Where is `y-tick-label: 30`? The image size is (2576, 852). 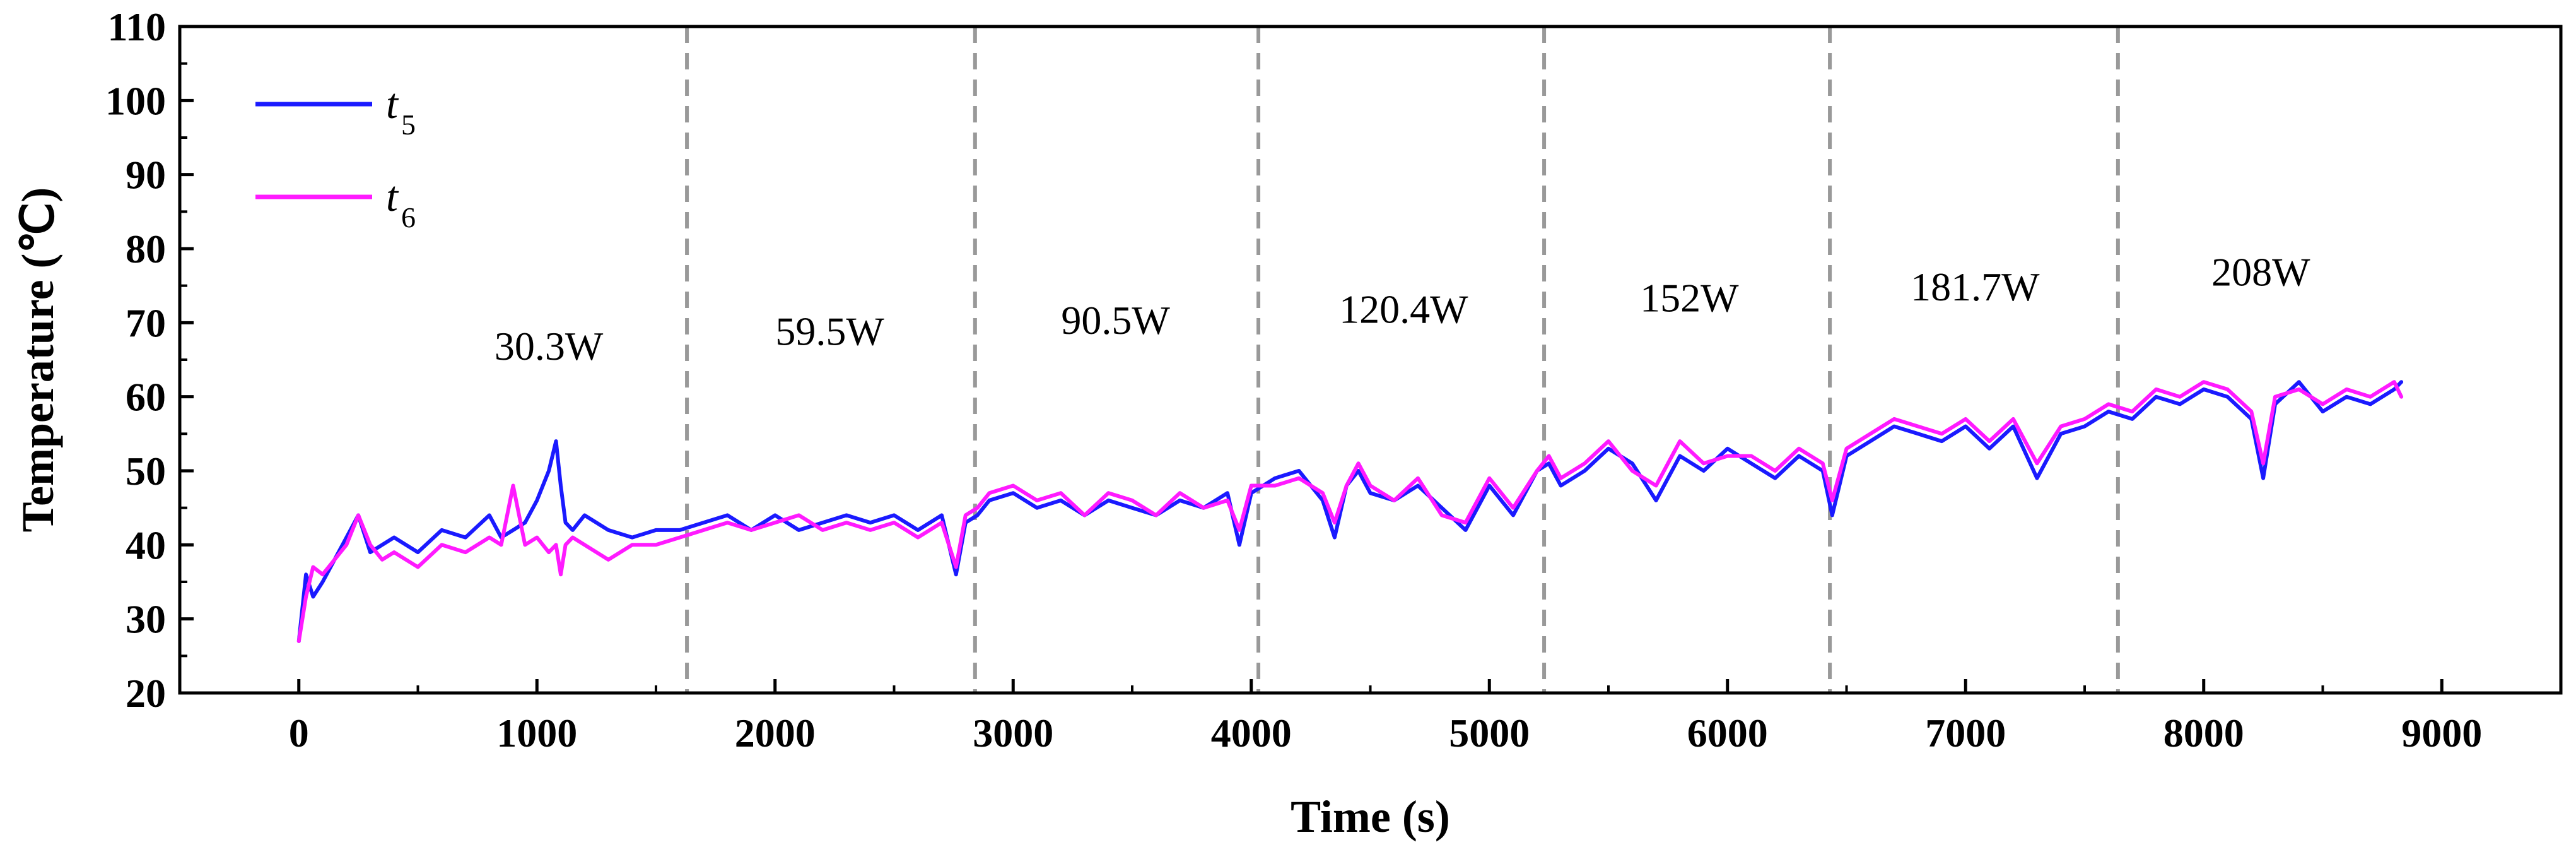
y-tick-label: 30 is located at coordinates (146, 619).